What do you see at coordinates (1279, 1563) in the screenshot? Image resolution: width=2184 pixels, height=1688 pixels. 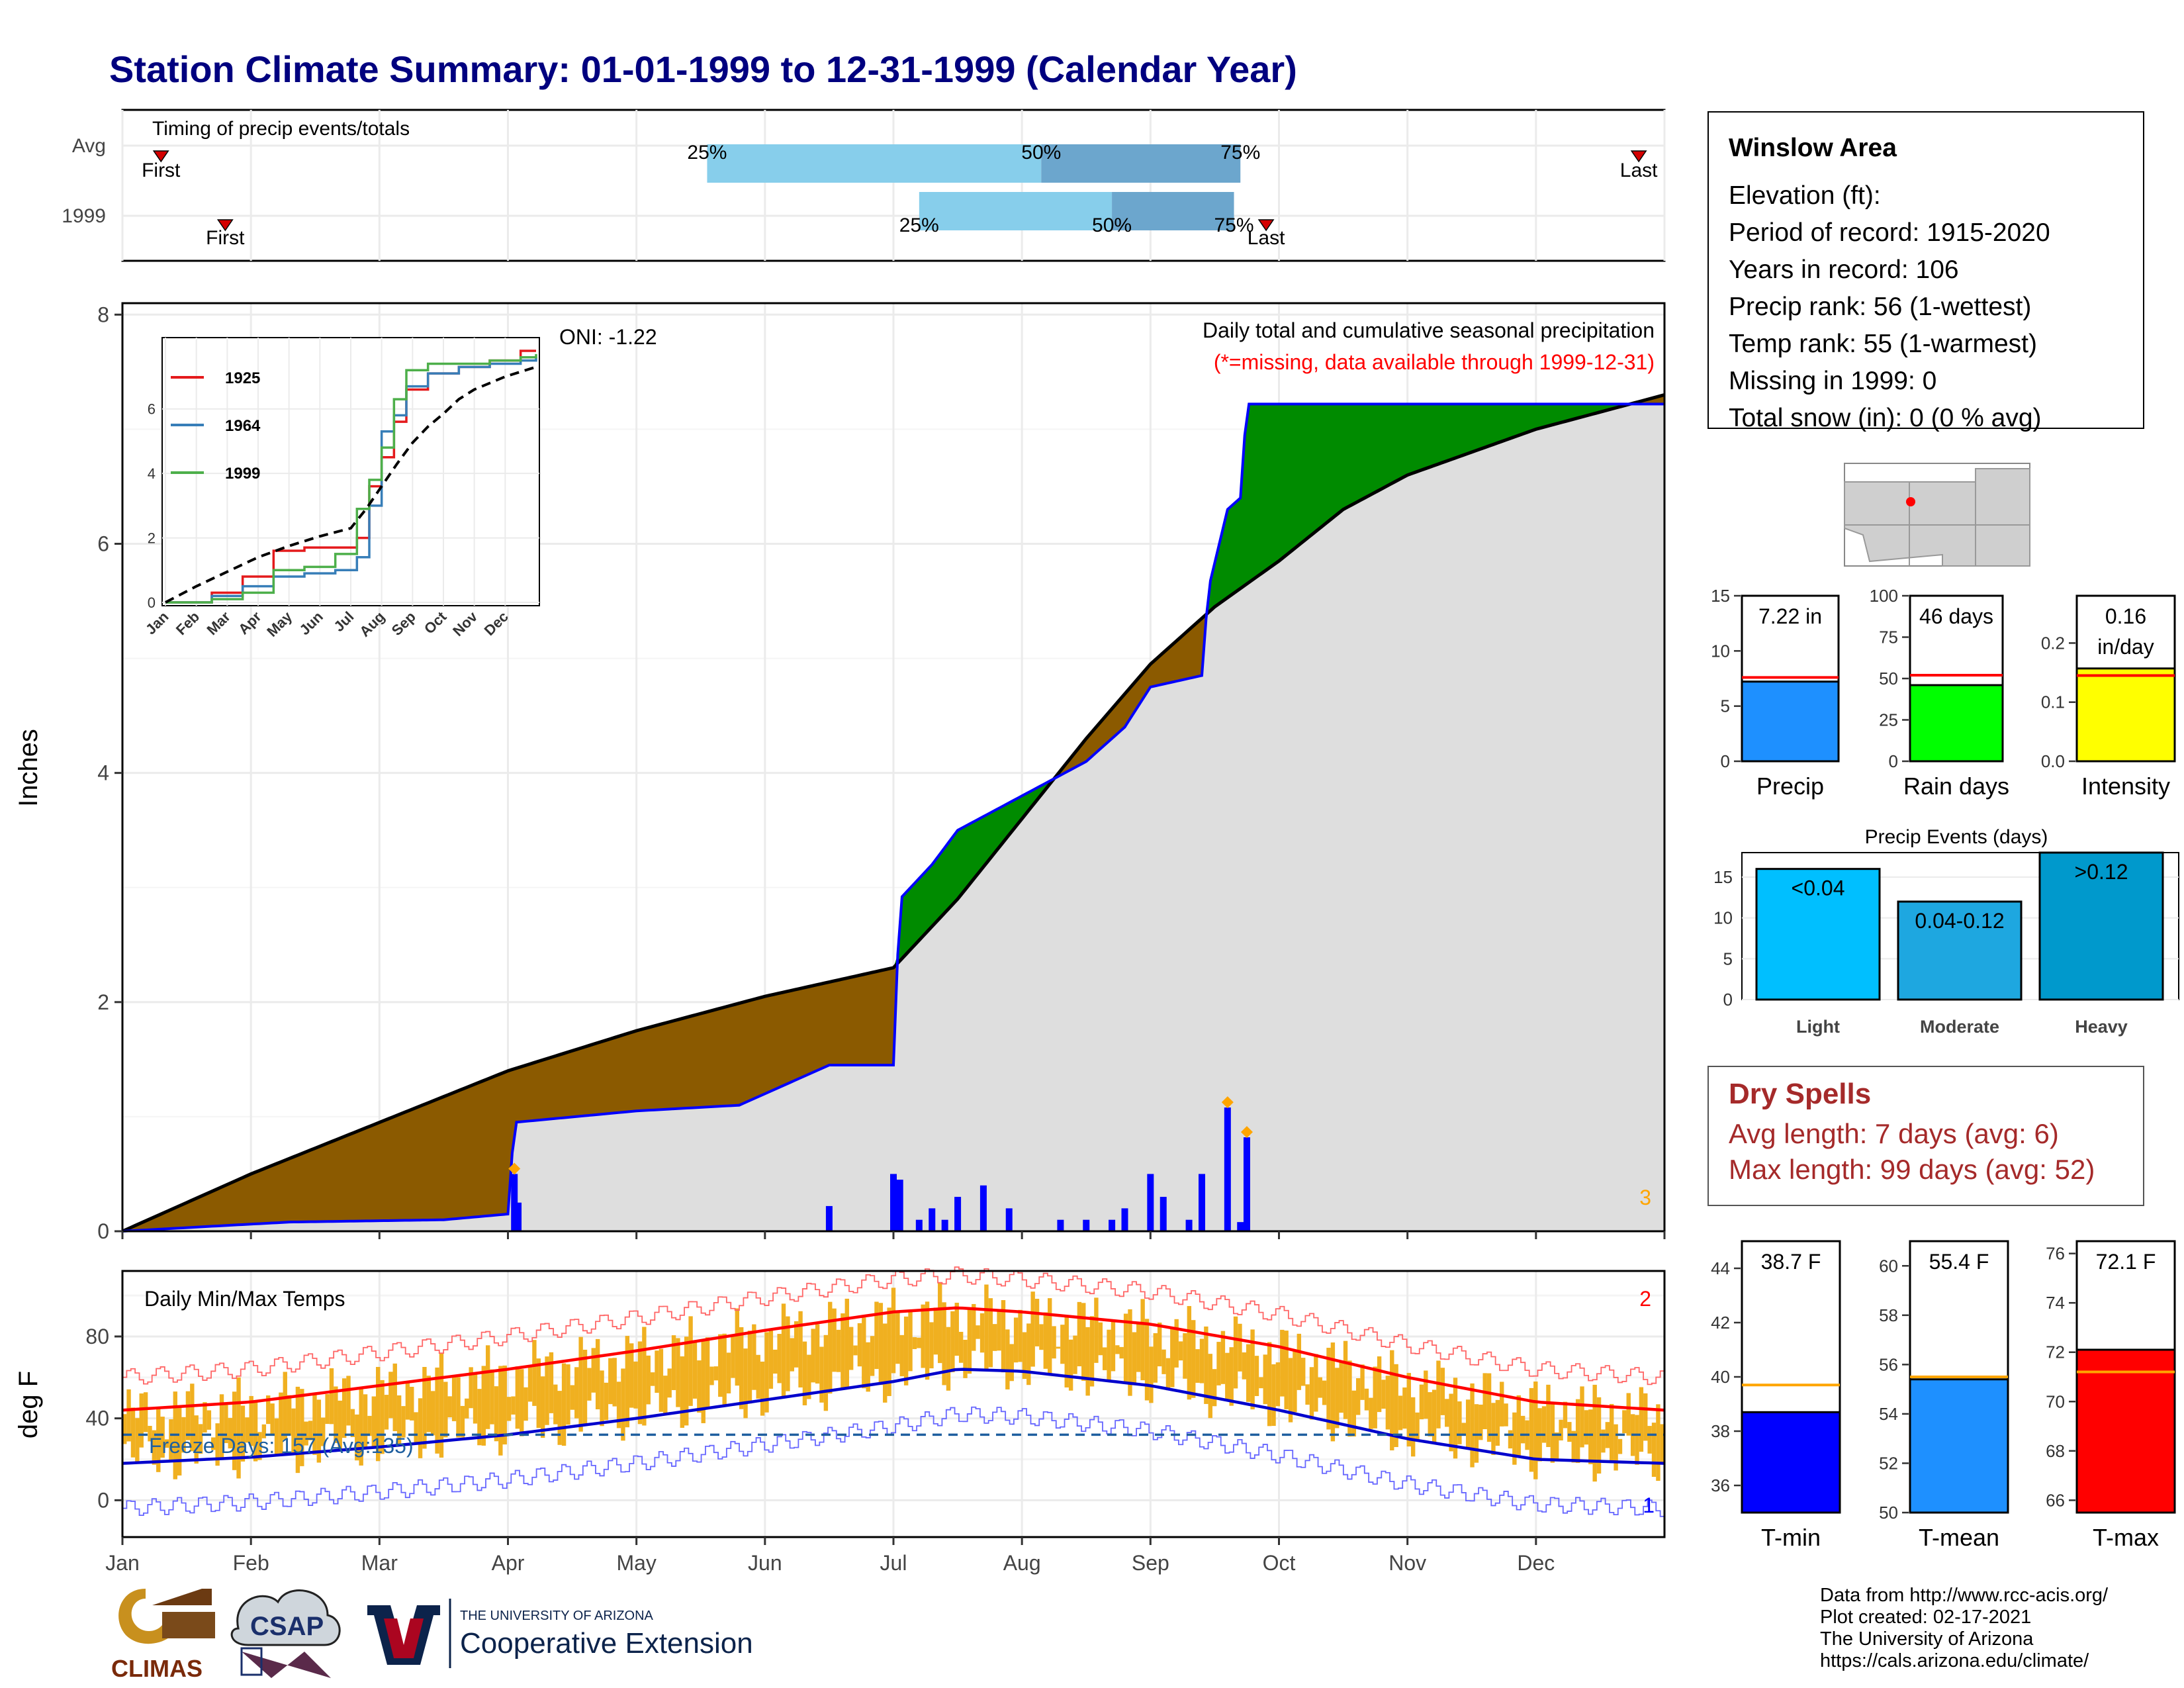 I see `month-x-tick-label: Oct` at bounding box center [1279, 1563].